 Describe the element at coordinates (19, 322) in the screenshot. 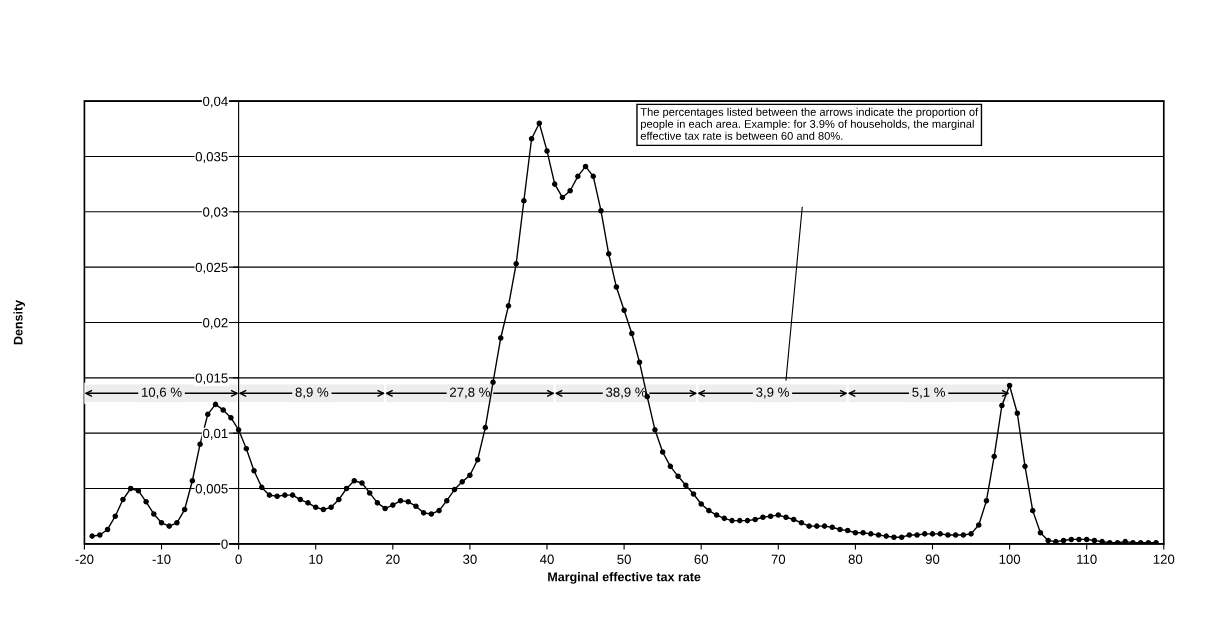

I see `y-axis-title: Density` at that location.